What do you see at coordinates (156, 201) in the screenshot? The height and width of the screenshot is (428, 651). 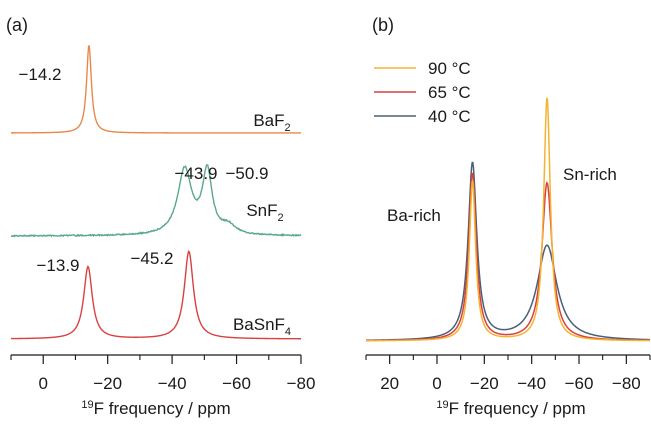 I see `spectrum-snf2` at bounding box center [156, 201].